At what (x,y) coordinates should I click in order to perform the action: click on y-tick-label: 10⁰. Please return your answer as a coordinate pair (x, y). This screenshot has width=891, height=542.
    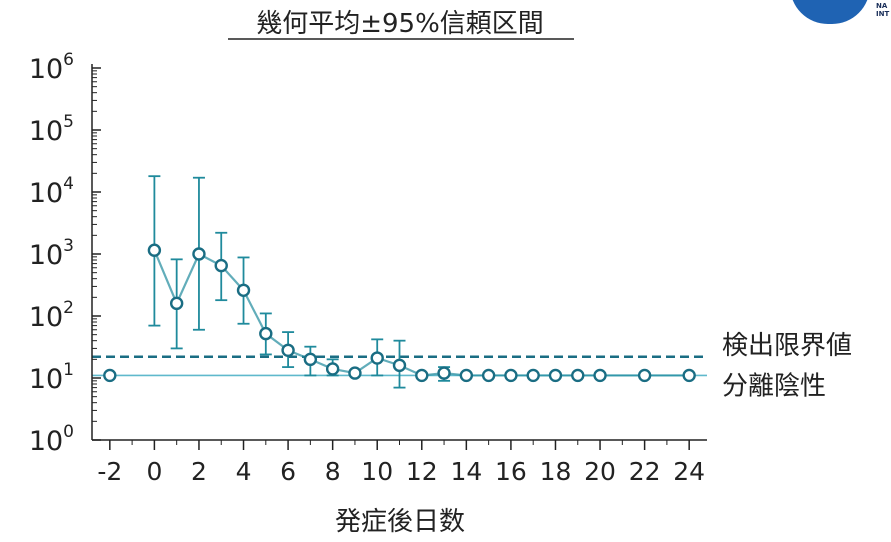
    Looking at the image, I should click on (51, 439).